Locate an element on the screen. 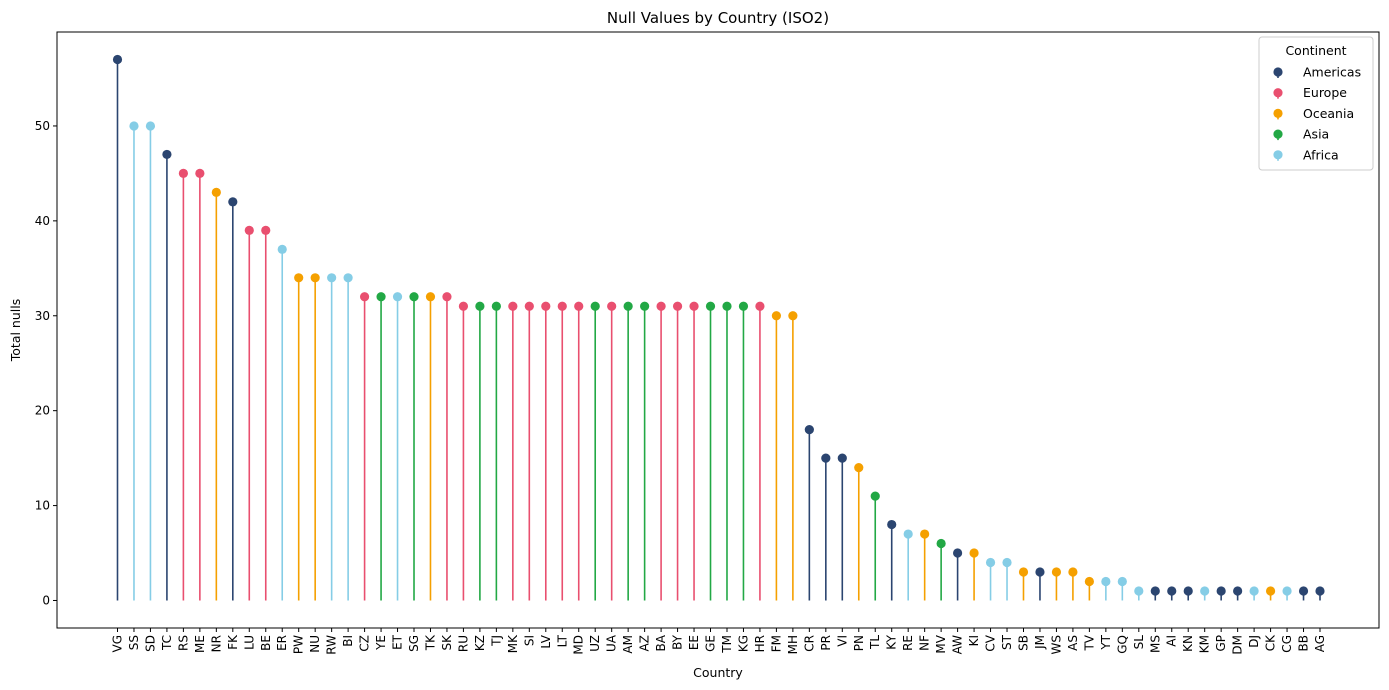 The height and width of the screenshot is (690, 1389). marker-WS is located at coordinates (1056, 572).